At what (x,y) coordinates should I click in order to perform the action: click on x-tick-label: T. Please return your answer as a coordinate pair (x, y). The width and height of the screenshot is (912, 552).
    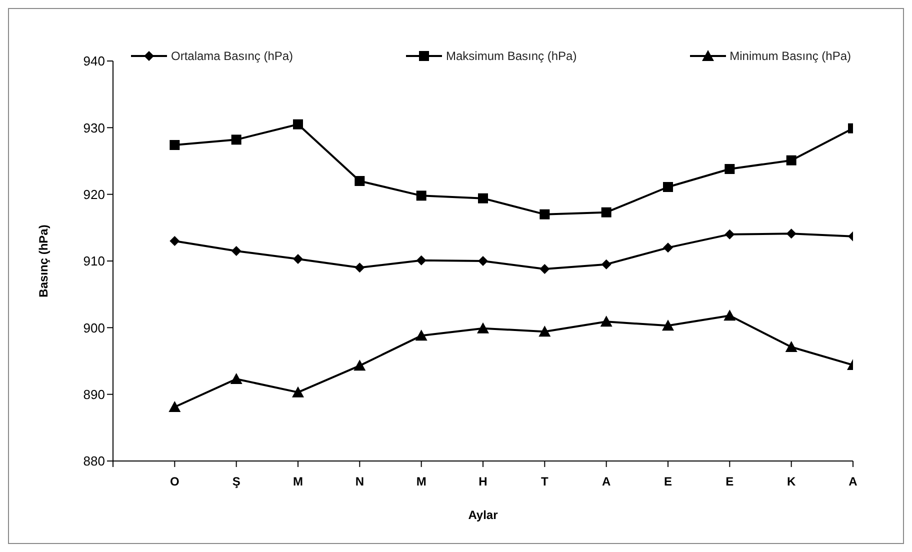
    Looking at the image, I should click on (544, 481).